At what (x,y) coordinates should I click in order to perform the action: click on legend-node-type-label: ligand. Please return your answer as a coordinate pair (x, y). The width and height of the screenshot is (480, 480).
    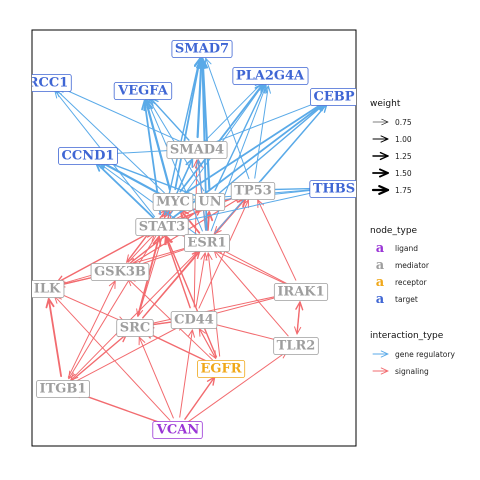
    Looking at the image, I should click on (406, 248).